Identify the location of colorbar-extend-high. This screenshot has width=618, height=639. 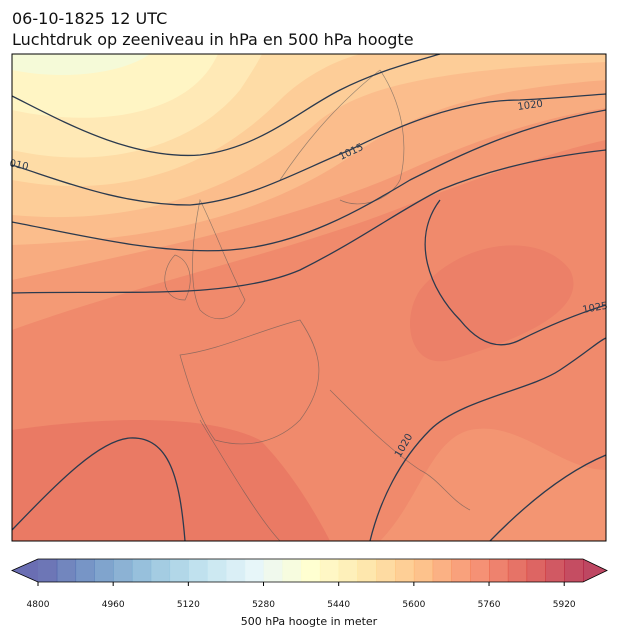
(595, 570).